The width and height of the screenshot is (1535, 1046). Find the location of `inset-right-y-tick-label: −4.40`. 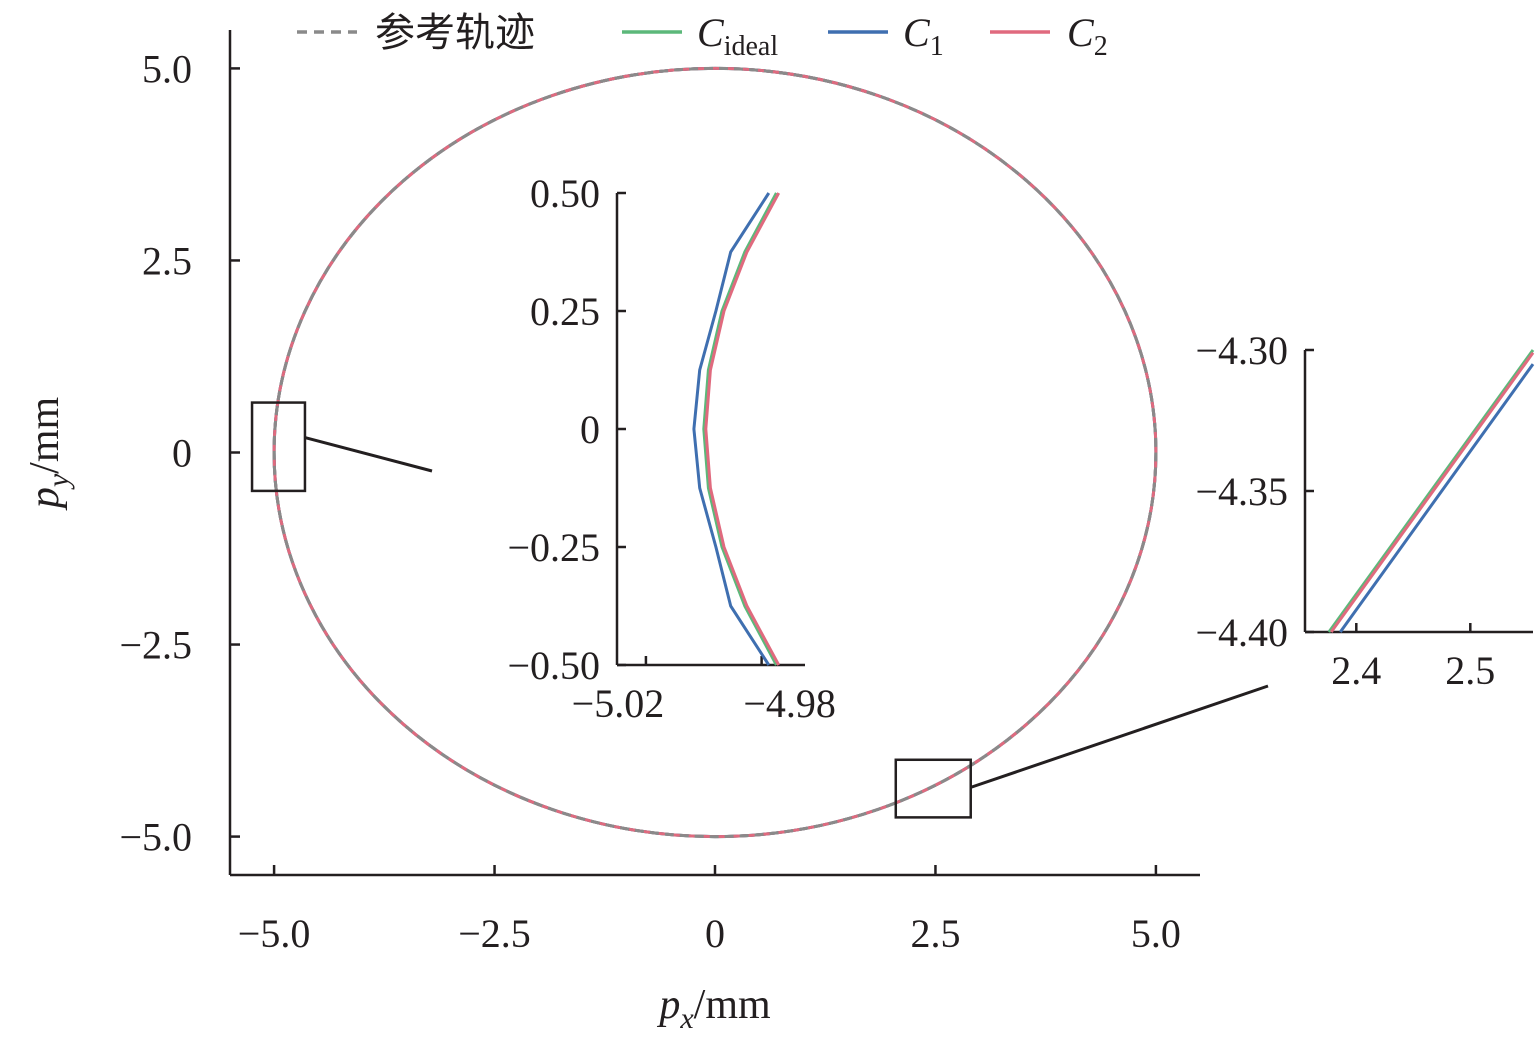

inset-right-y-tick-label: −4.40 is located at coordinates (1241, 632).